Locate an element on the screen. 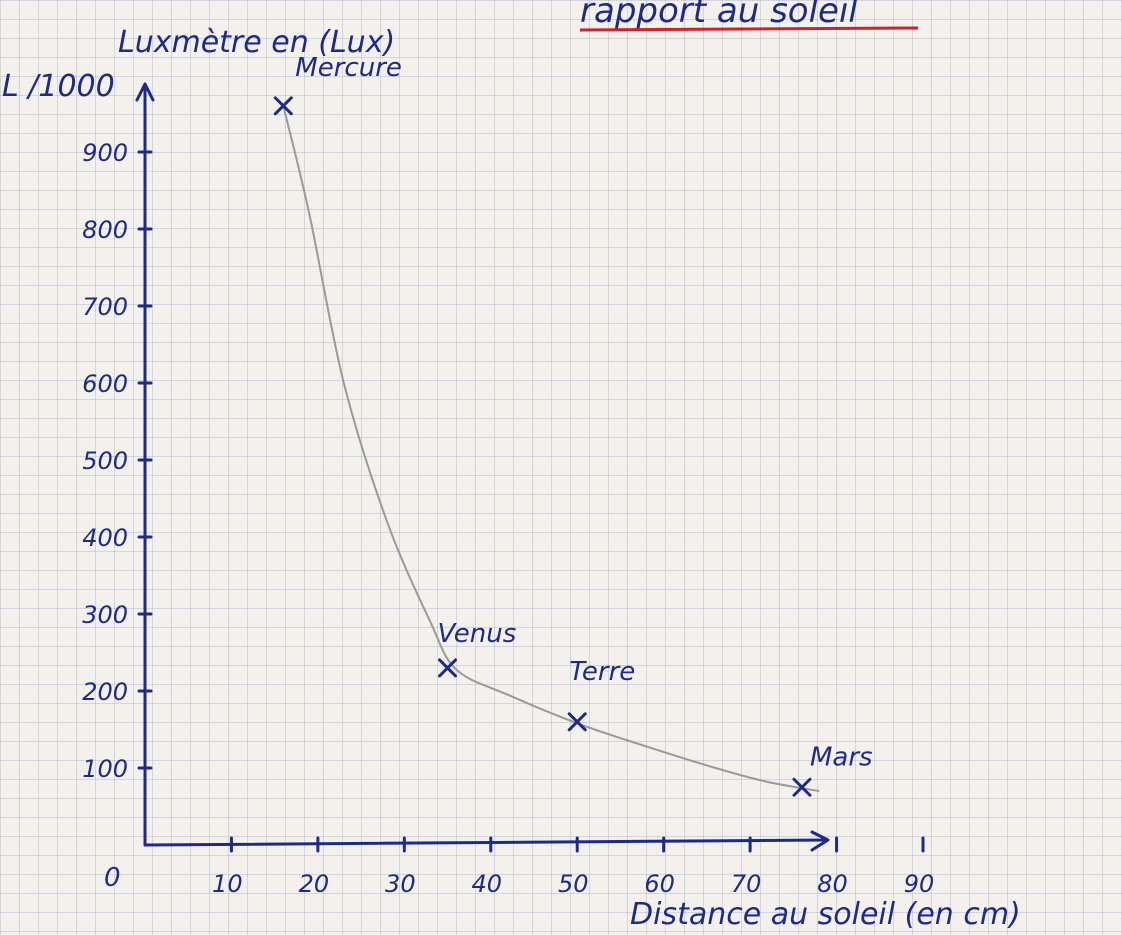  x-tick-label: 90 is located at coordinates (919, 884).